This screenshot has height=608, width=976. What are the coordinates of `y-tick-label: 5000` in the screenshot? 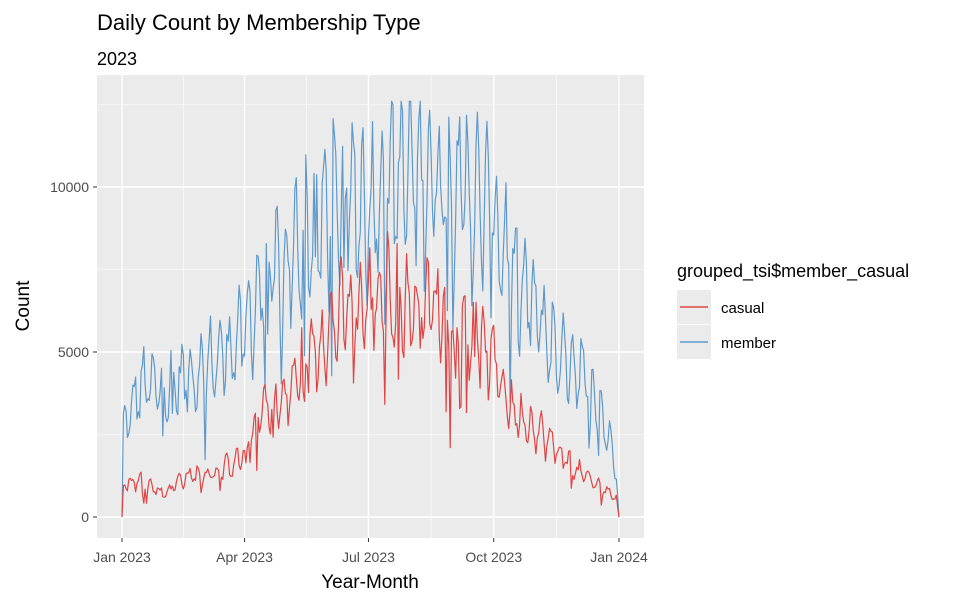 It's located at (73, 352).